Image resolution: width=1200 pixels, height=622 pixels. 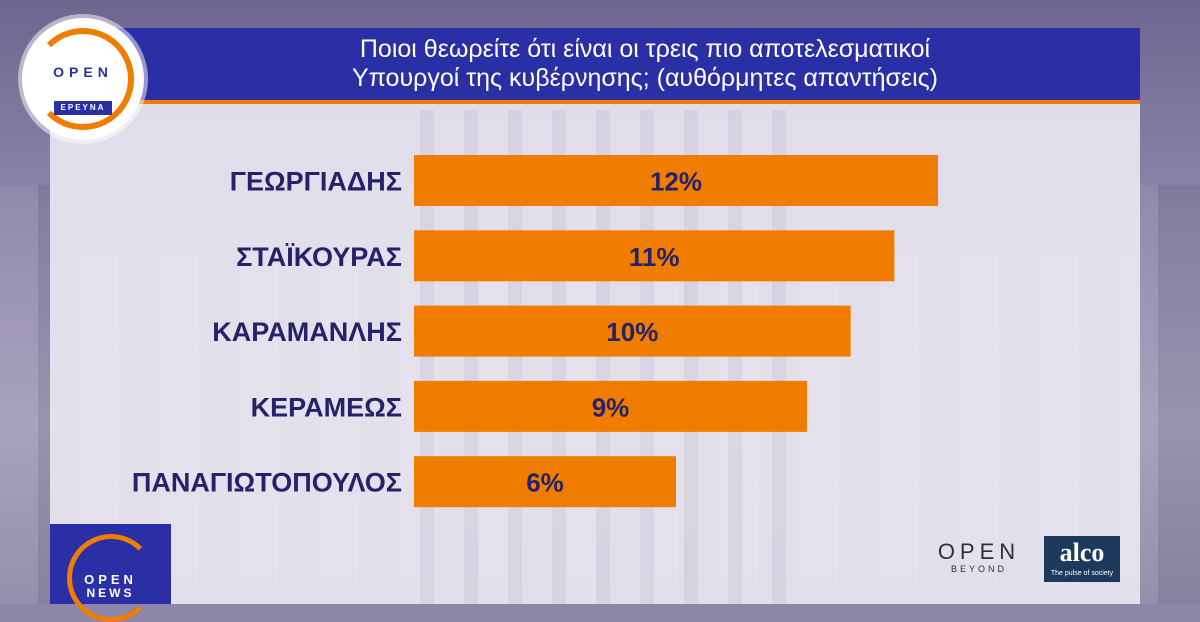 I want to click on open-news-news-text: NEWS, so click(x=110, y=593).